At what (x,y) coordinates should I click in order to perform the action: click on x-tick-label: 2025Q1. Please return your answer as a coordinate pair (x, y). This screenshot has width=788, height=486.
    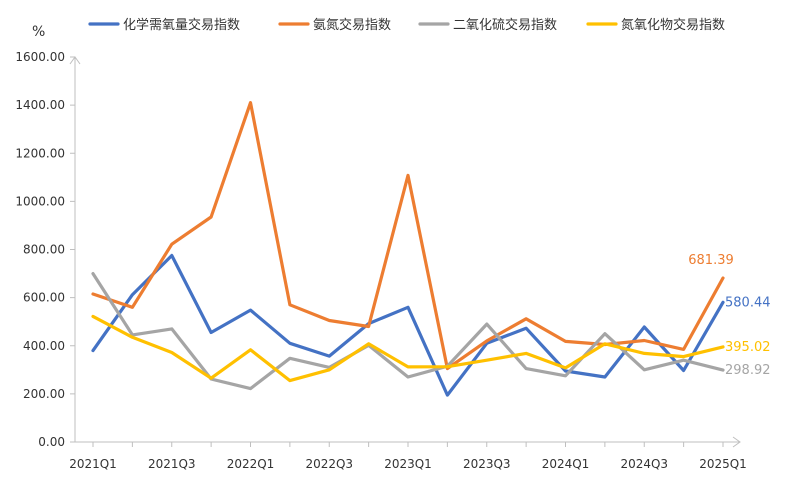
    Looking at the image, I should click on (723, 464).